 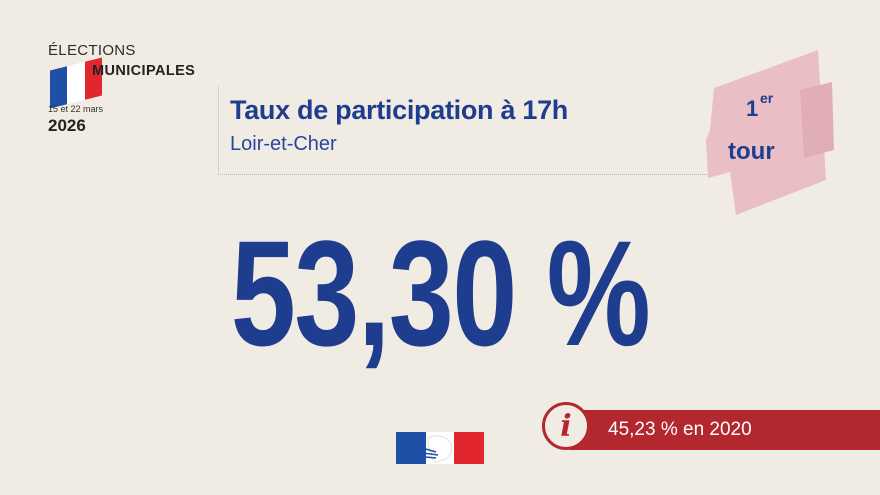 I want to click on round-word: tour, so click(x=751, y=151).